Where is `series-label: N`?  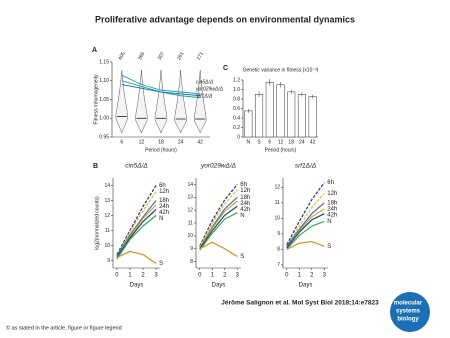 series-label: N is located at coordinates (242, 216).